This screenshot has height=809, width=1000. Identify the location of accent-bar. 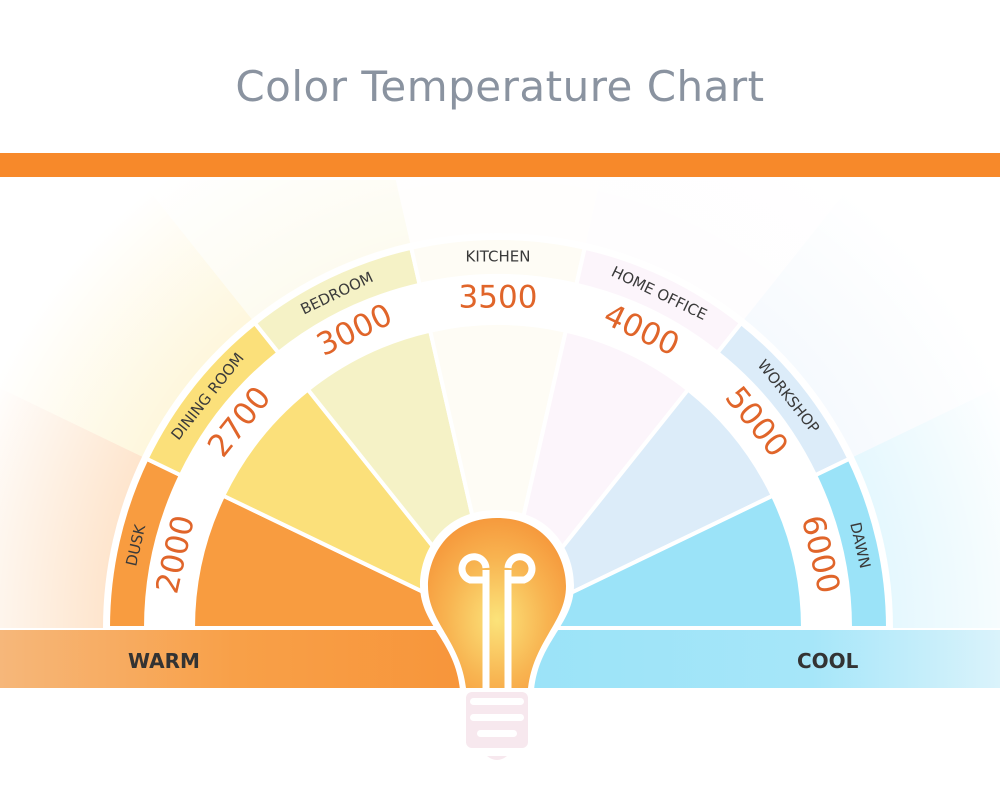
(500, 165).